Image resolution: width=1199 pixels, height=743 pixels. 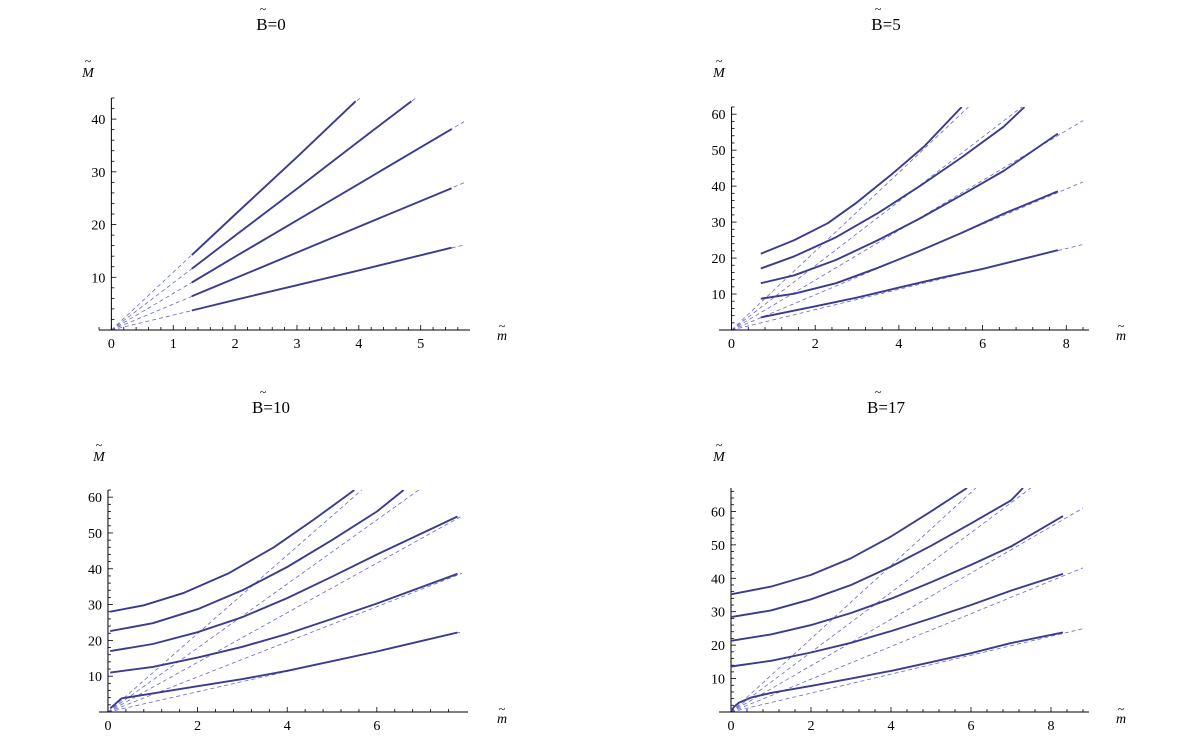 I want to click on plot-area: 0 1 2 3 4 5 10 20 30 40, so click(x=280, y=224).